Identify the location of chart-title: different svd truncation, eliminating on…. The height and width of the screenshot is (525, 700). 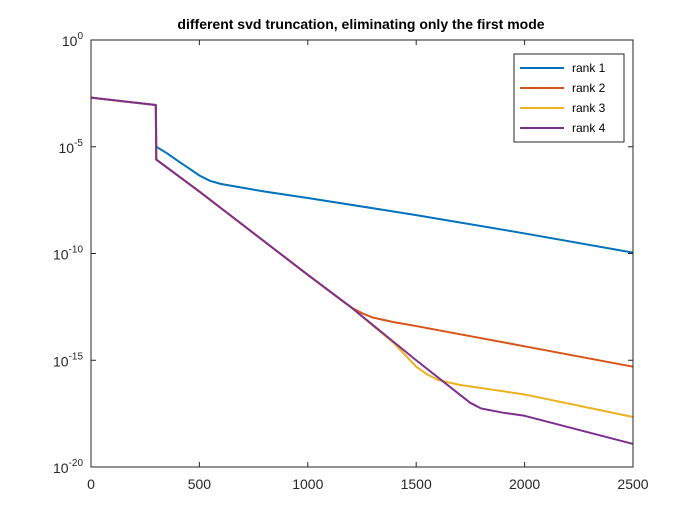
(360, 24).